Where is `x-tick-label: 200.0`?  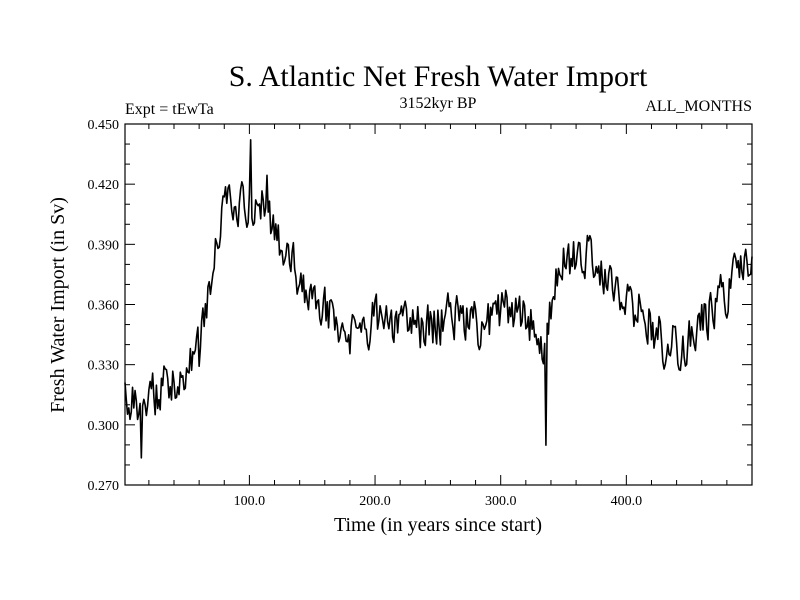
x-tick-label: 200.0 is located at coordinates (375, 501).